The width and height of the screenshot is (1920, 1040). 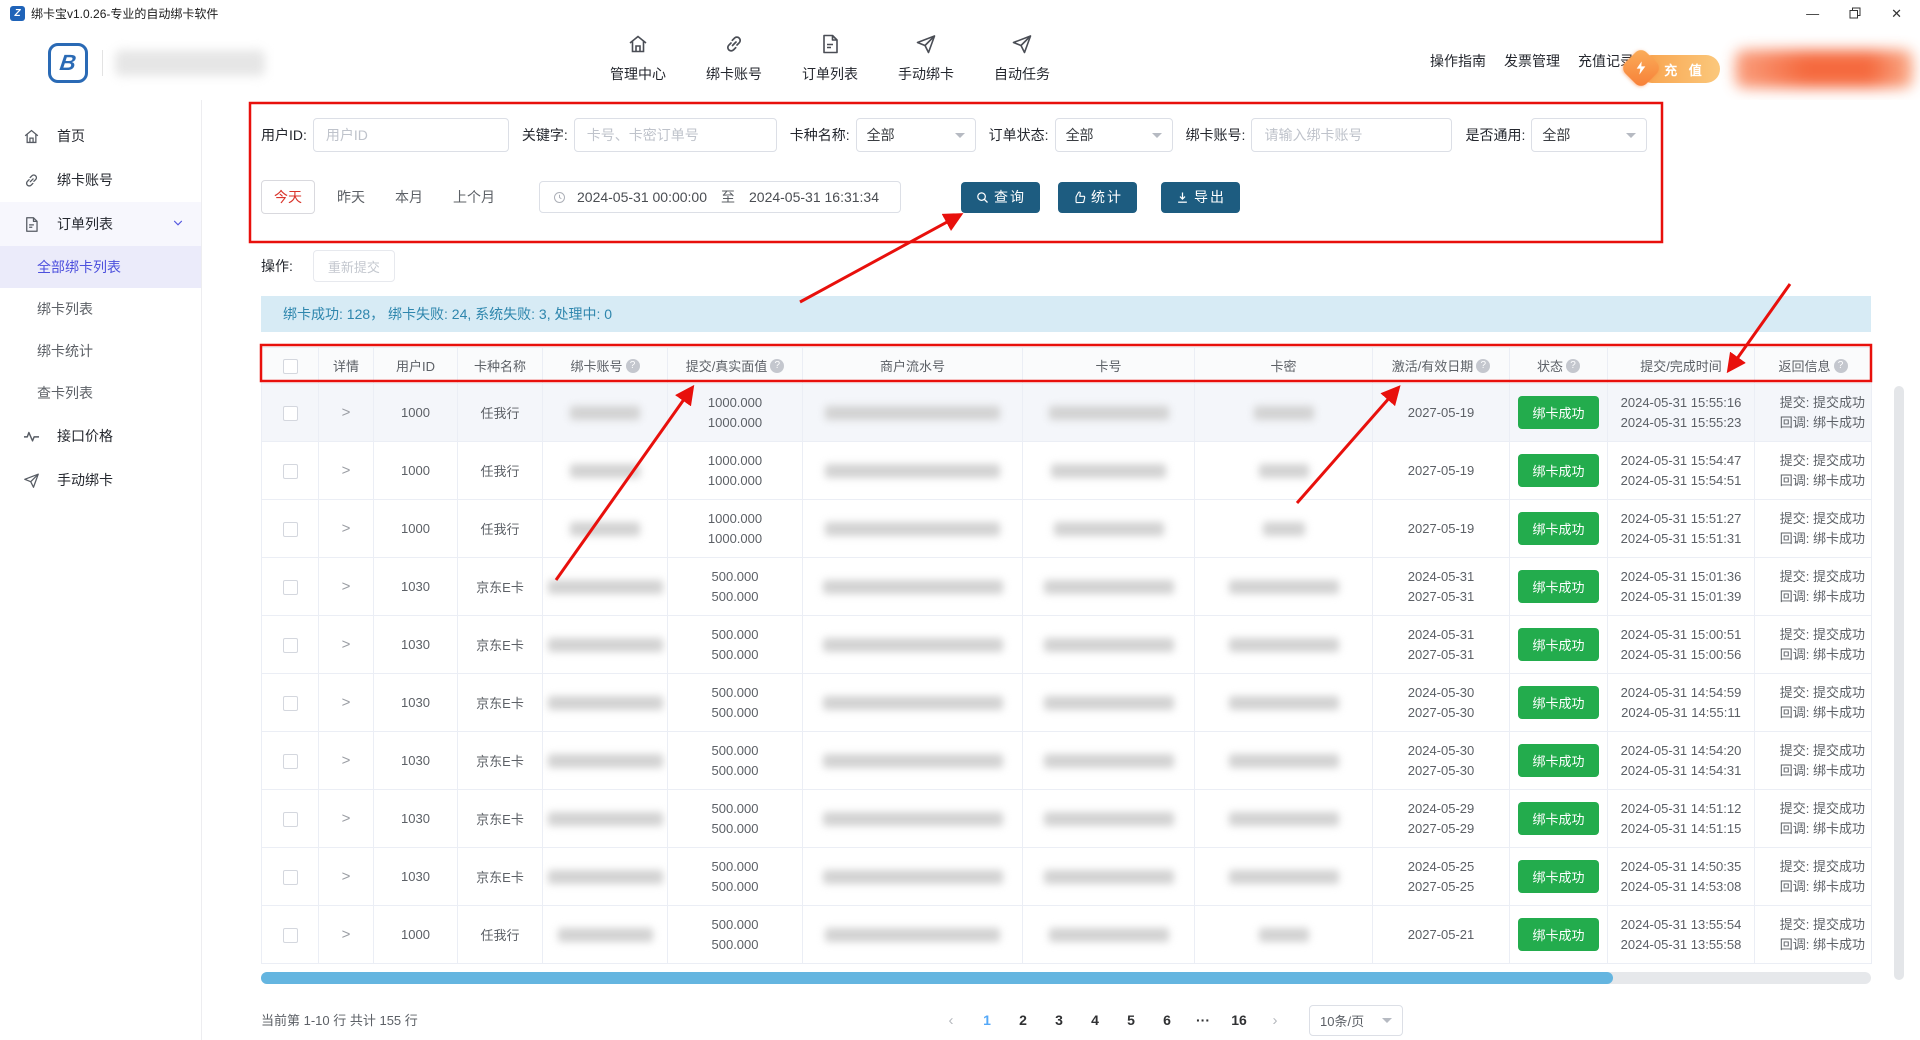 What do you see at coordinates (1113, 135) in the screenshot?
I see `order-status-select: 全部` at bounding box center [1113, 135].